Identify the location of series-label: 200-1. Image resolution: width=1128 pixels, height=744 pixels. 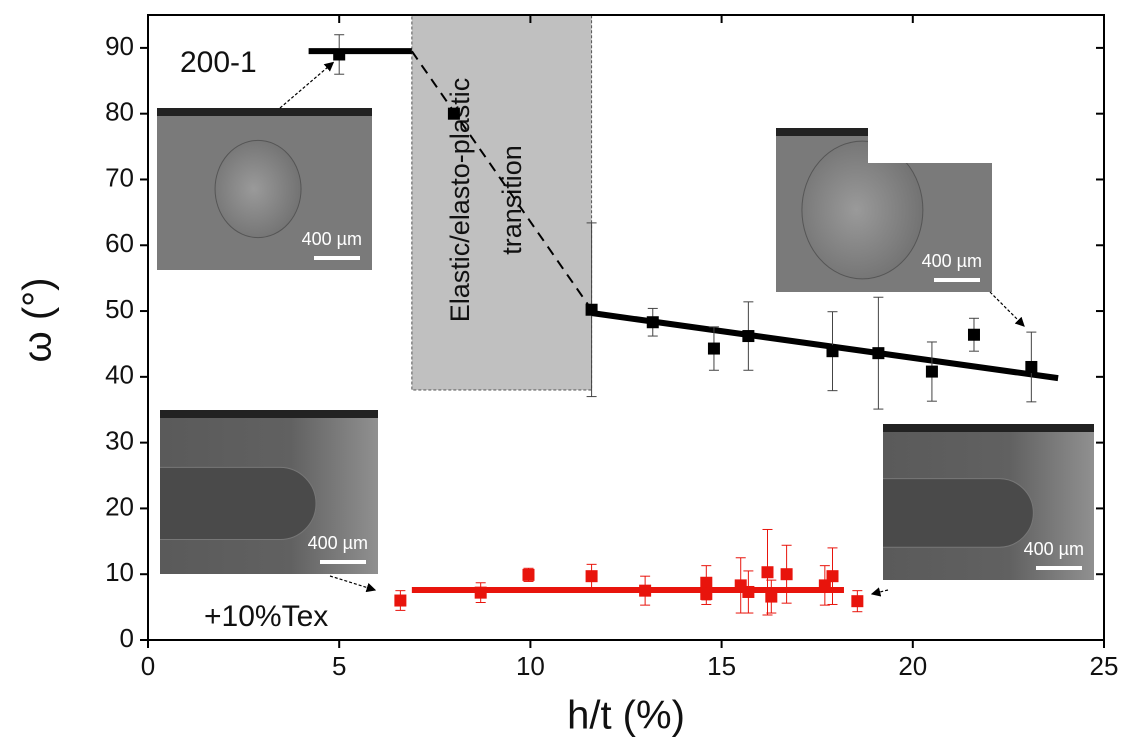
(218, 62).